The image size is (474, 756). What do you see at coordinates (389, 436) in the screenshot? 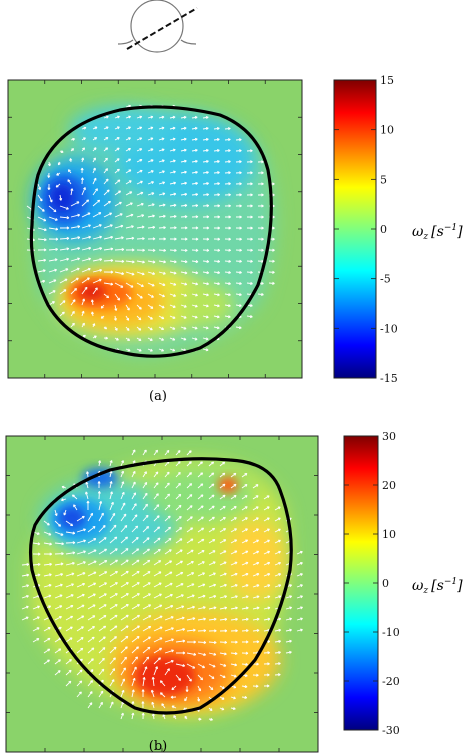
I see `colorbar-tick-label: 30` at bounding box center [389, 436].